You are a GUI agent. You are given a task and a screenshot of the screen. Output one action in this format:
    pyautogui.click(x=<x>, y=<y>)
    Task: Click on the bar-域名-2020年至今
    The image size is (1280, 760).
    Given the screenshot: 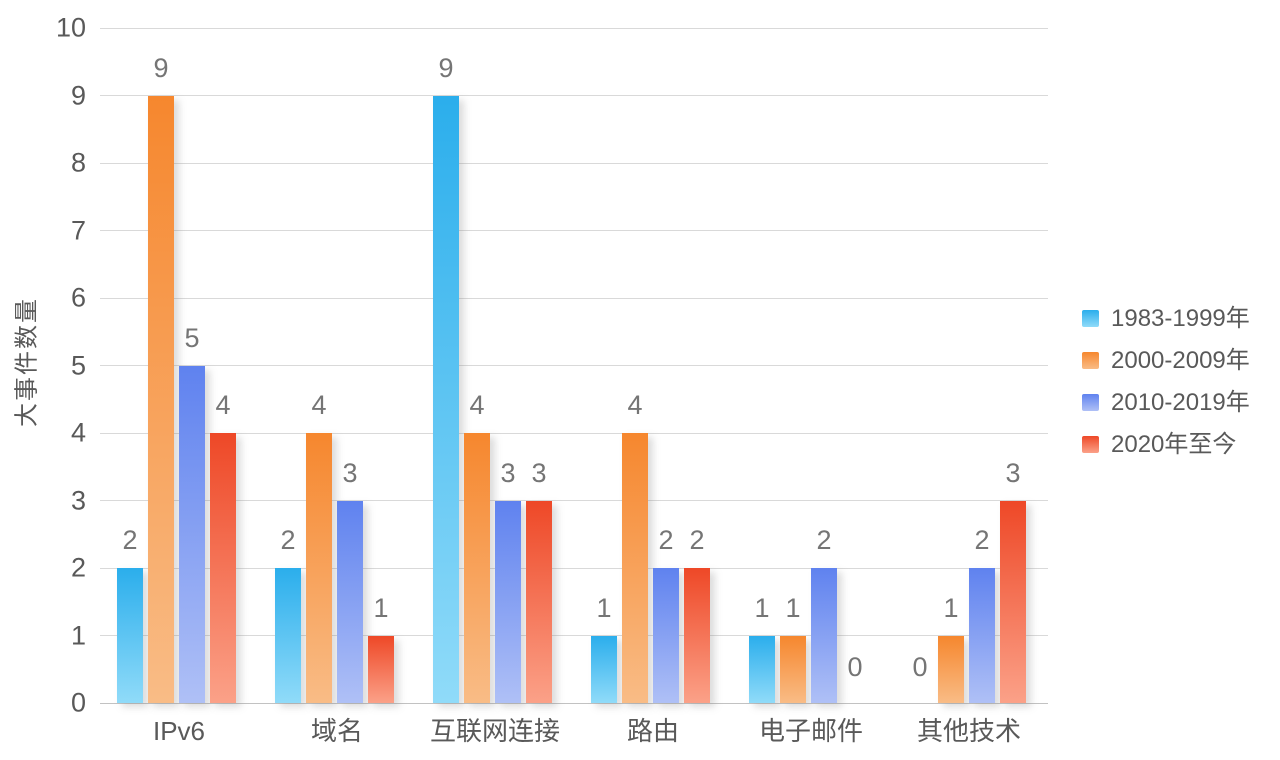 What is the action you would take?
    pyautogui.click(x=381, y=669)
    